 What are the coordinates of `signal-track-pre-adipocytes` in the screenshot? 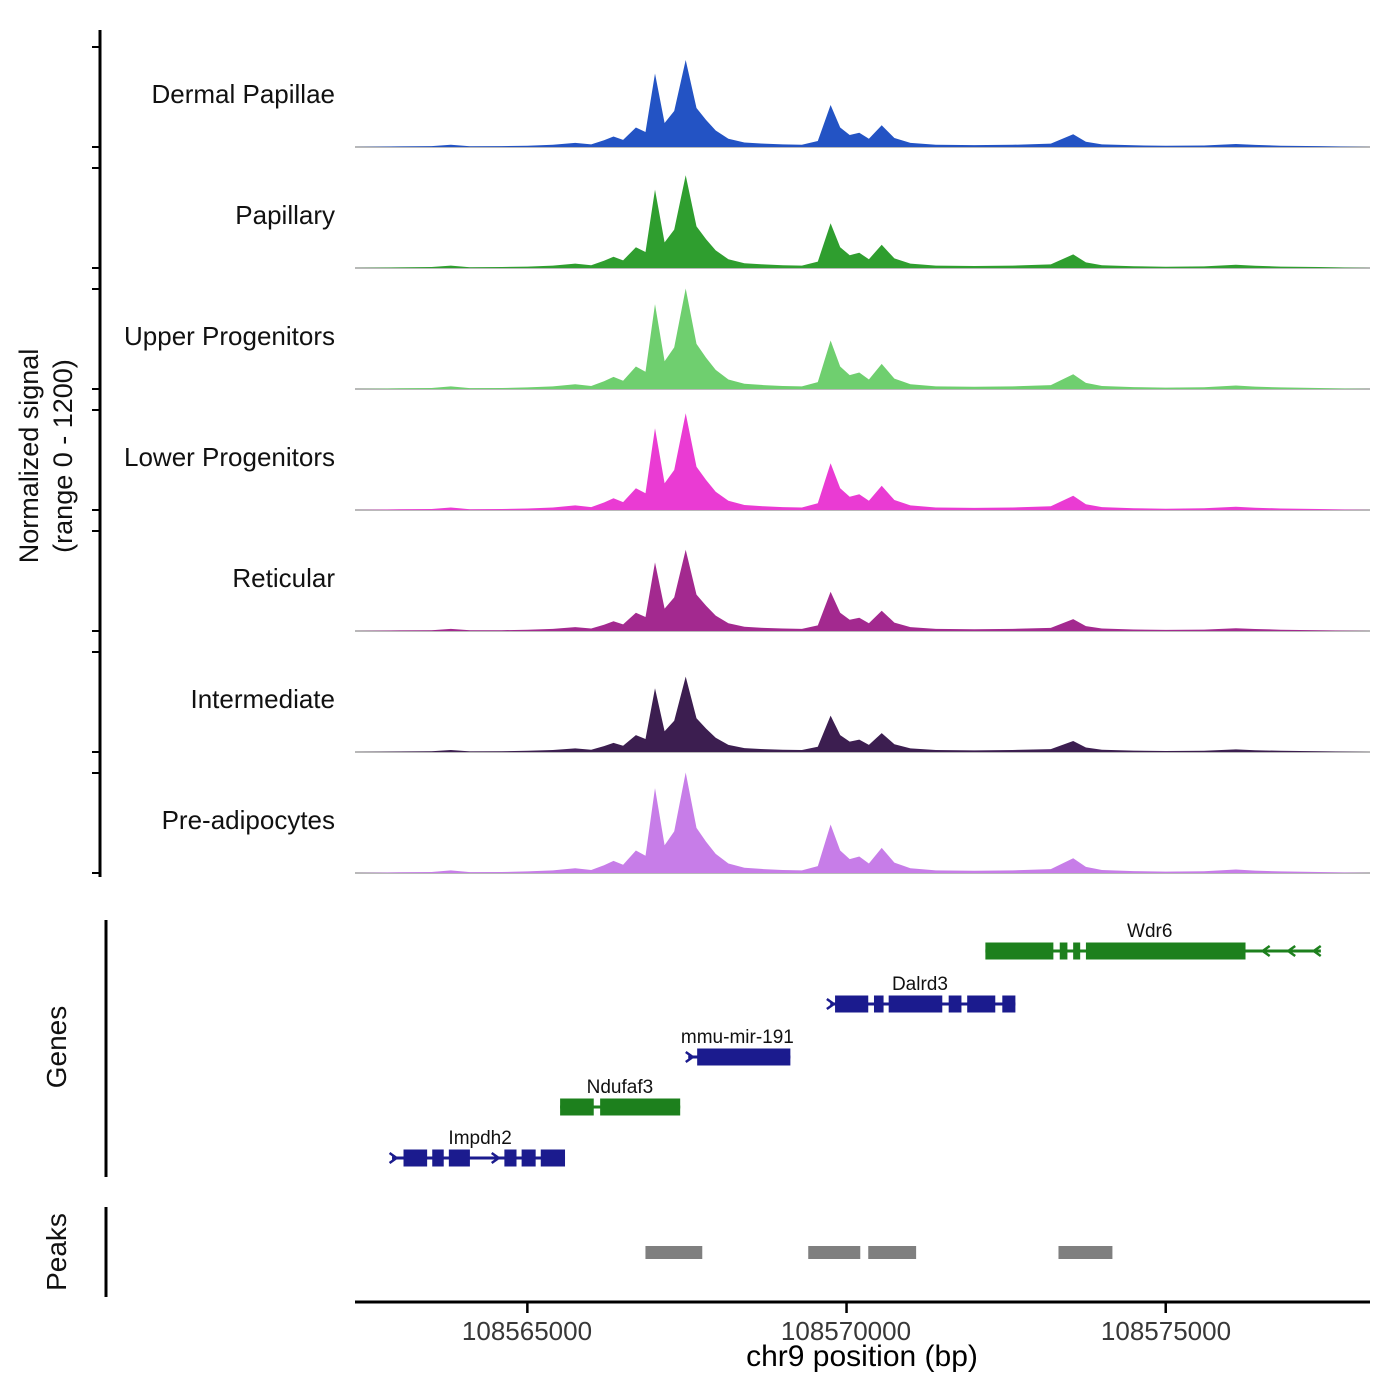 It's located at (862, 822).